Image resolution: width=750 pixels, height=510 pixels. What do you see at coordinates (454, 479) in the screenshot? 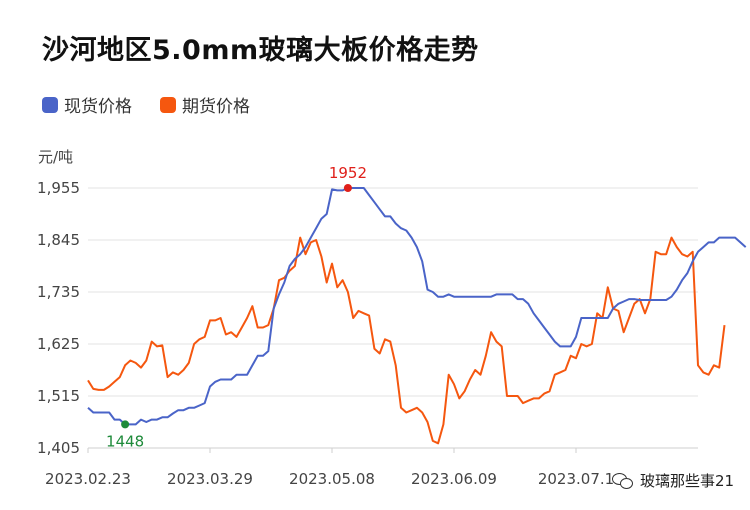
I see `x-tick-label: 2023.06.09` at bounding box center [454, 479].